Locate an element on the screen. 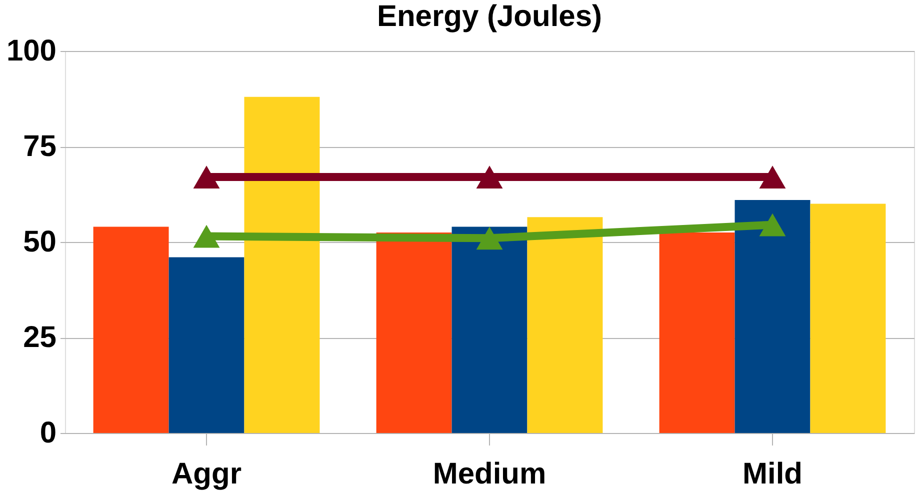  y-tick-label: 50 is located at coordinates (39, 242).